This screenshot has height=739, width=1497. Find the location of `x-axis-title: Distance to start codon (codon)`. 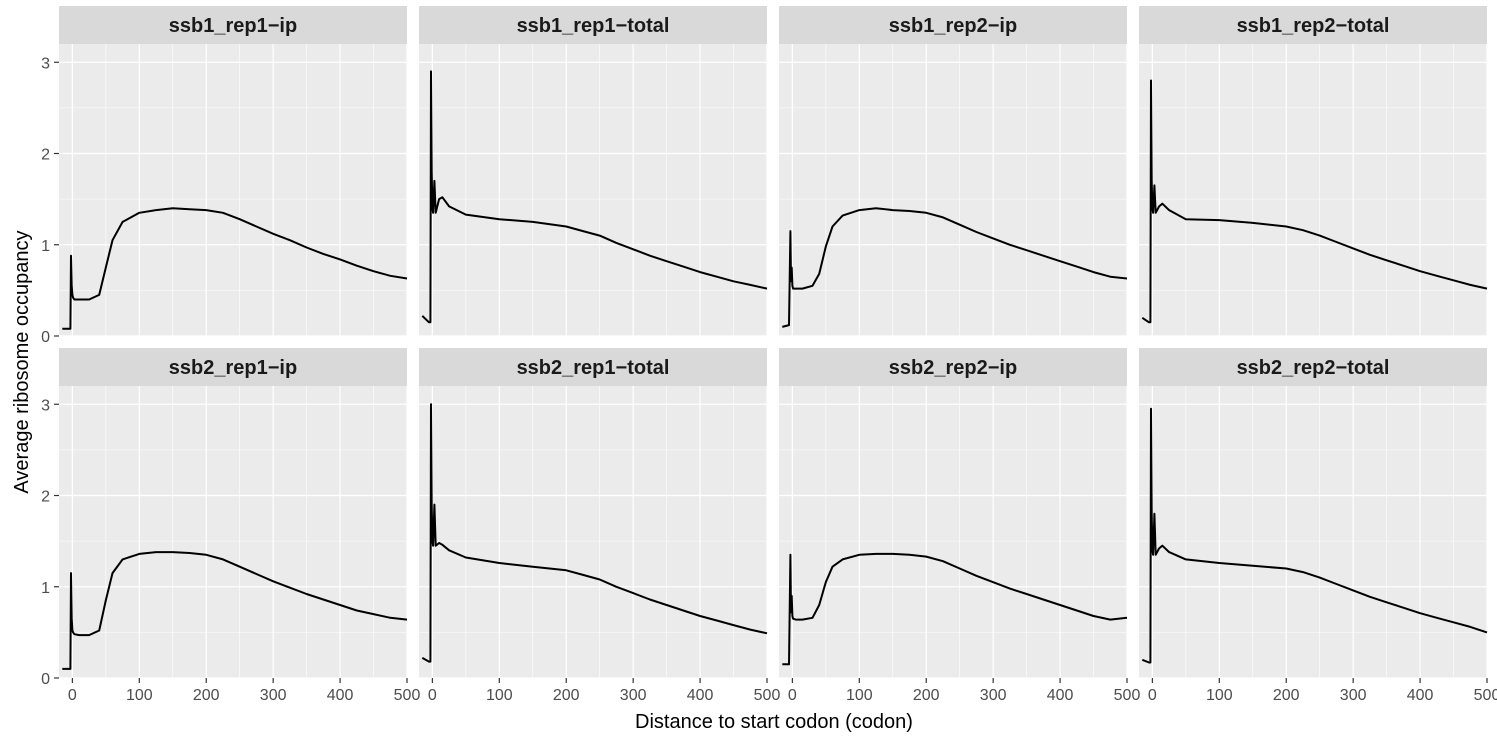

x-axis-title: Distance to start codon (codon) is located at coordinates (774, 722).